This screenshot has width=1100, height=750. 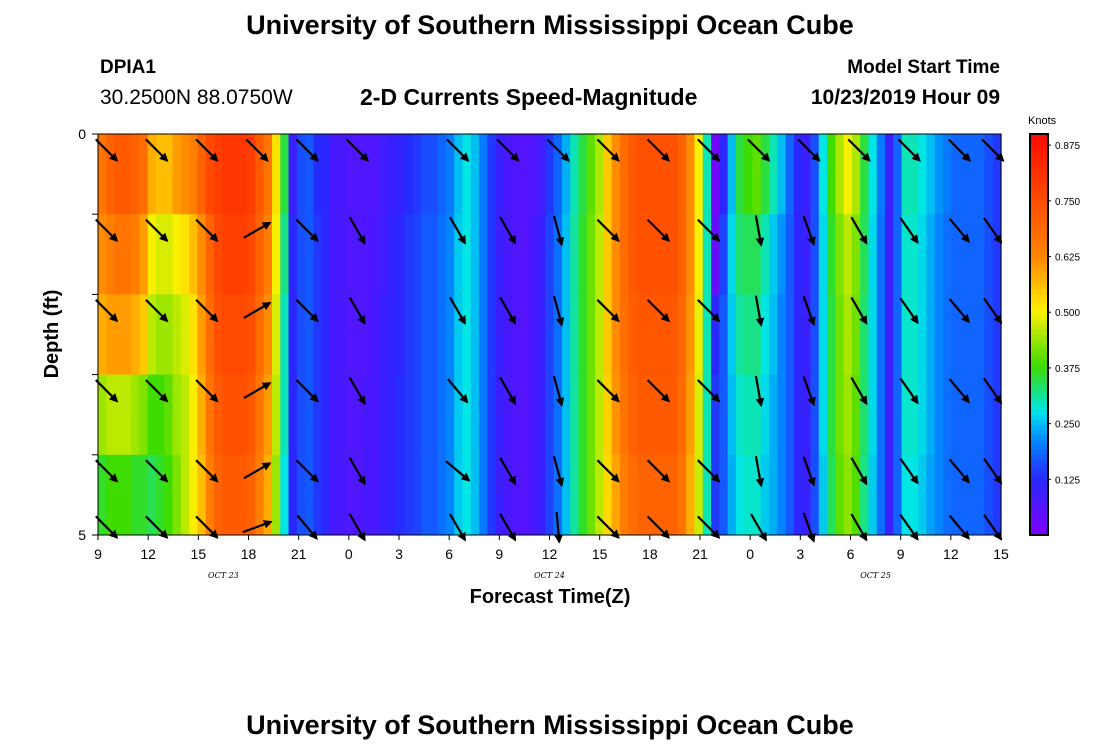 I want to click on x-tick-label: 0, so click(x=349, y=554).